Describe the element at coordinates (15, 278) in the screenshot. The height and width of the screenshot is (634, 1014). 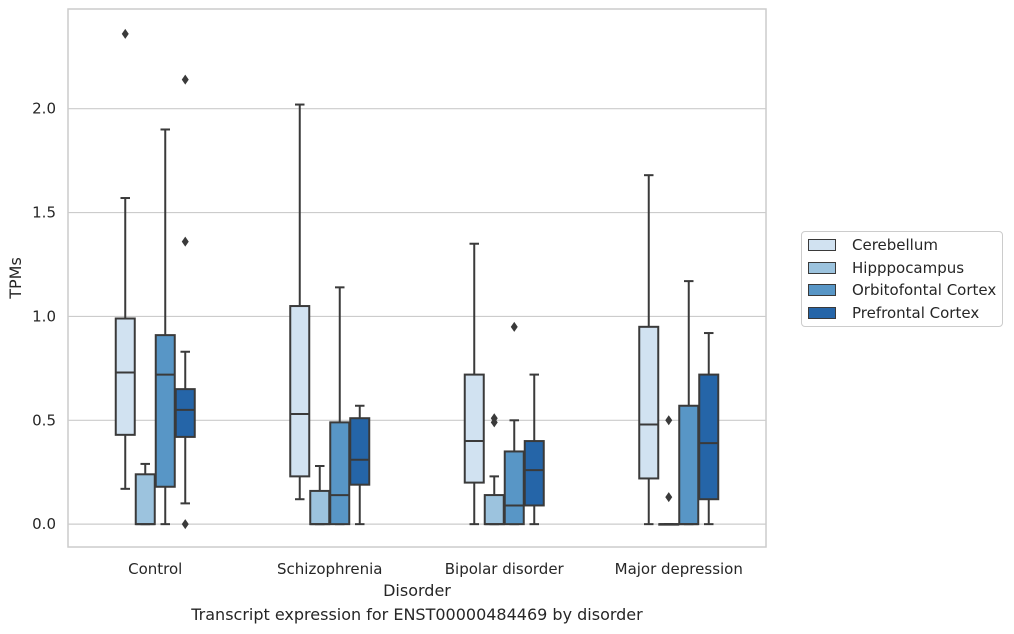
I see `y-axis-label: TPMs` at that location.